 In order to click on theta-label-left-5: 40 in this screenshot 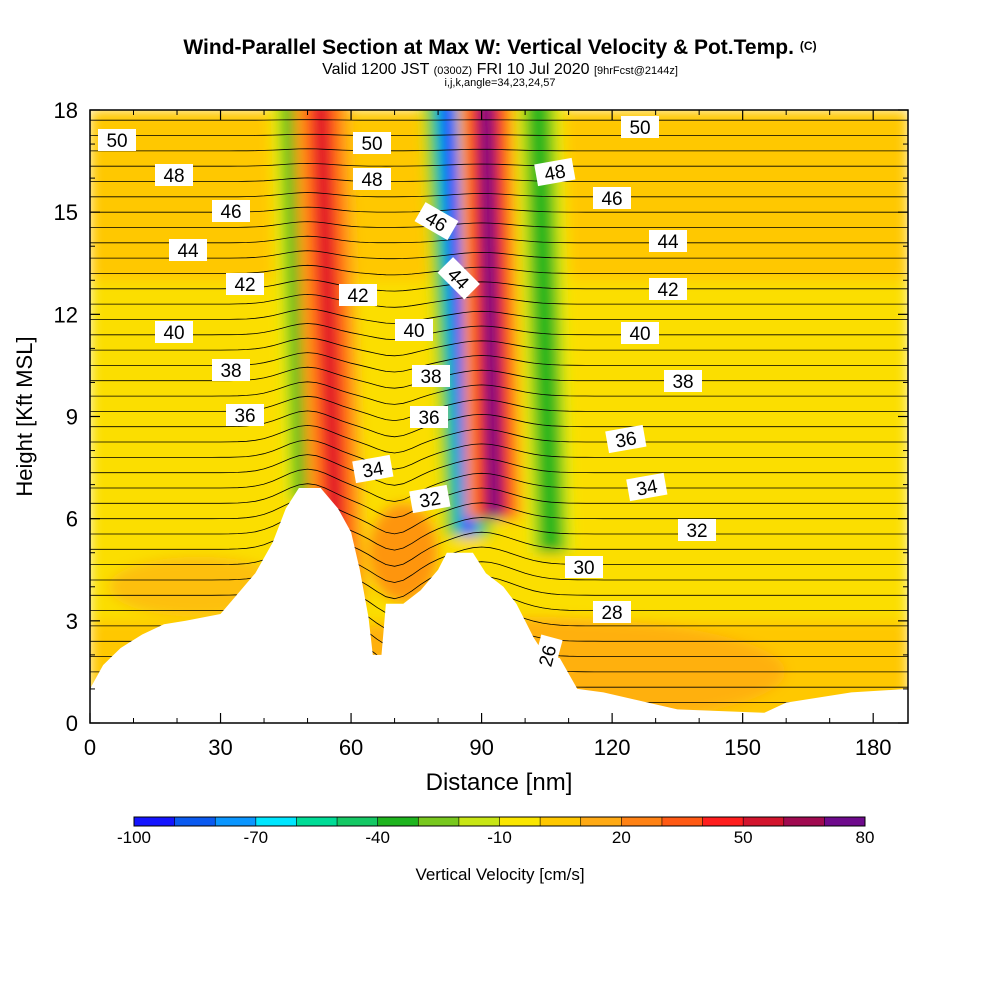, I will do `click(174, 332)`.